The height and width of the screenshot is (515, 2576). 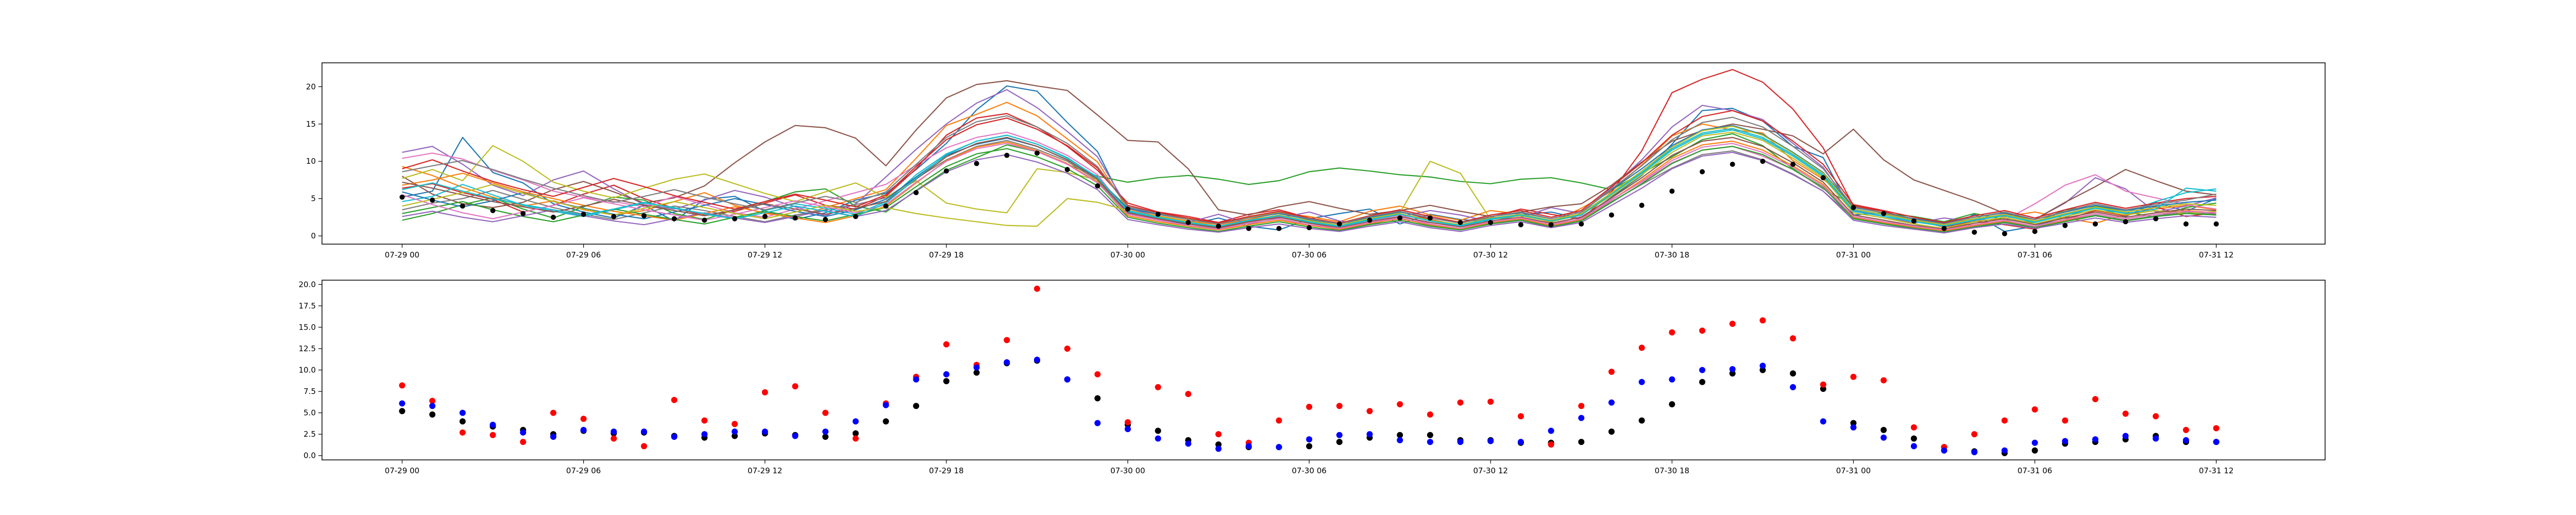 What do you see at coordinates (307, 370) in the screenshot?
I see `y-tick-label: 10.0` at bounding box center [307, 370].